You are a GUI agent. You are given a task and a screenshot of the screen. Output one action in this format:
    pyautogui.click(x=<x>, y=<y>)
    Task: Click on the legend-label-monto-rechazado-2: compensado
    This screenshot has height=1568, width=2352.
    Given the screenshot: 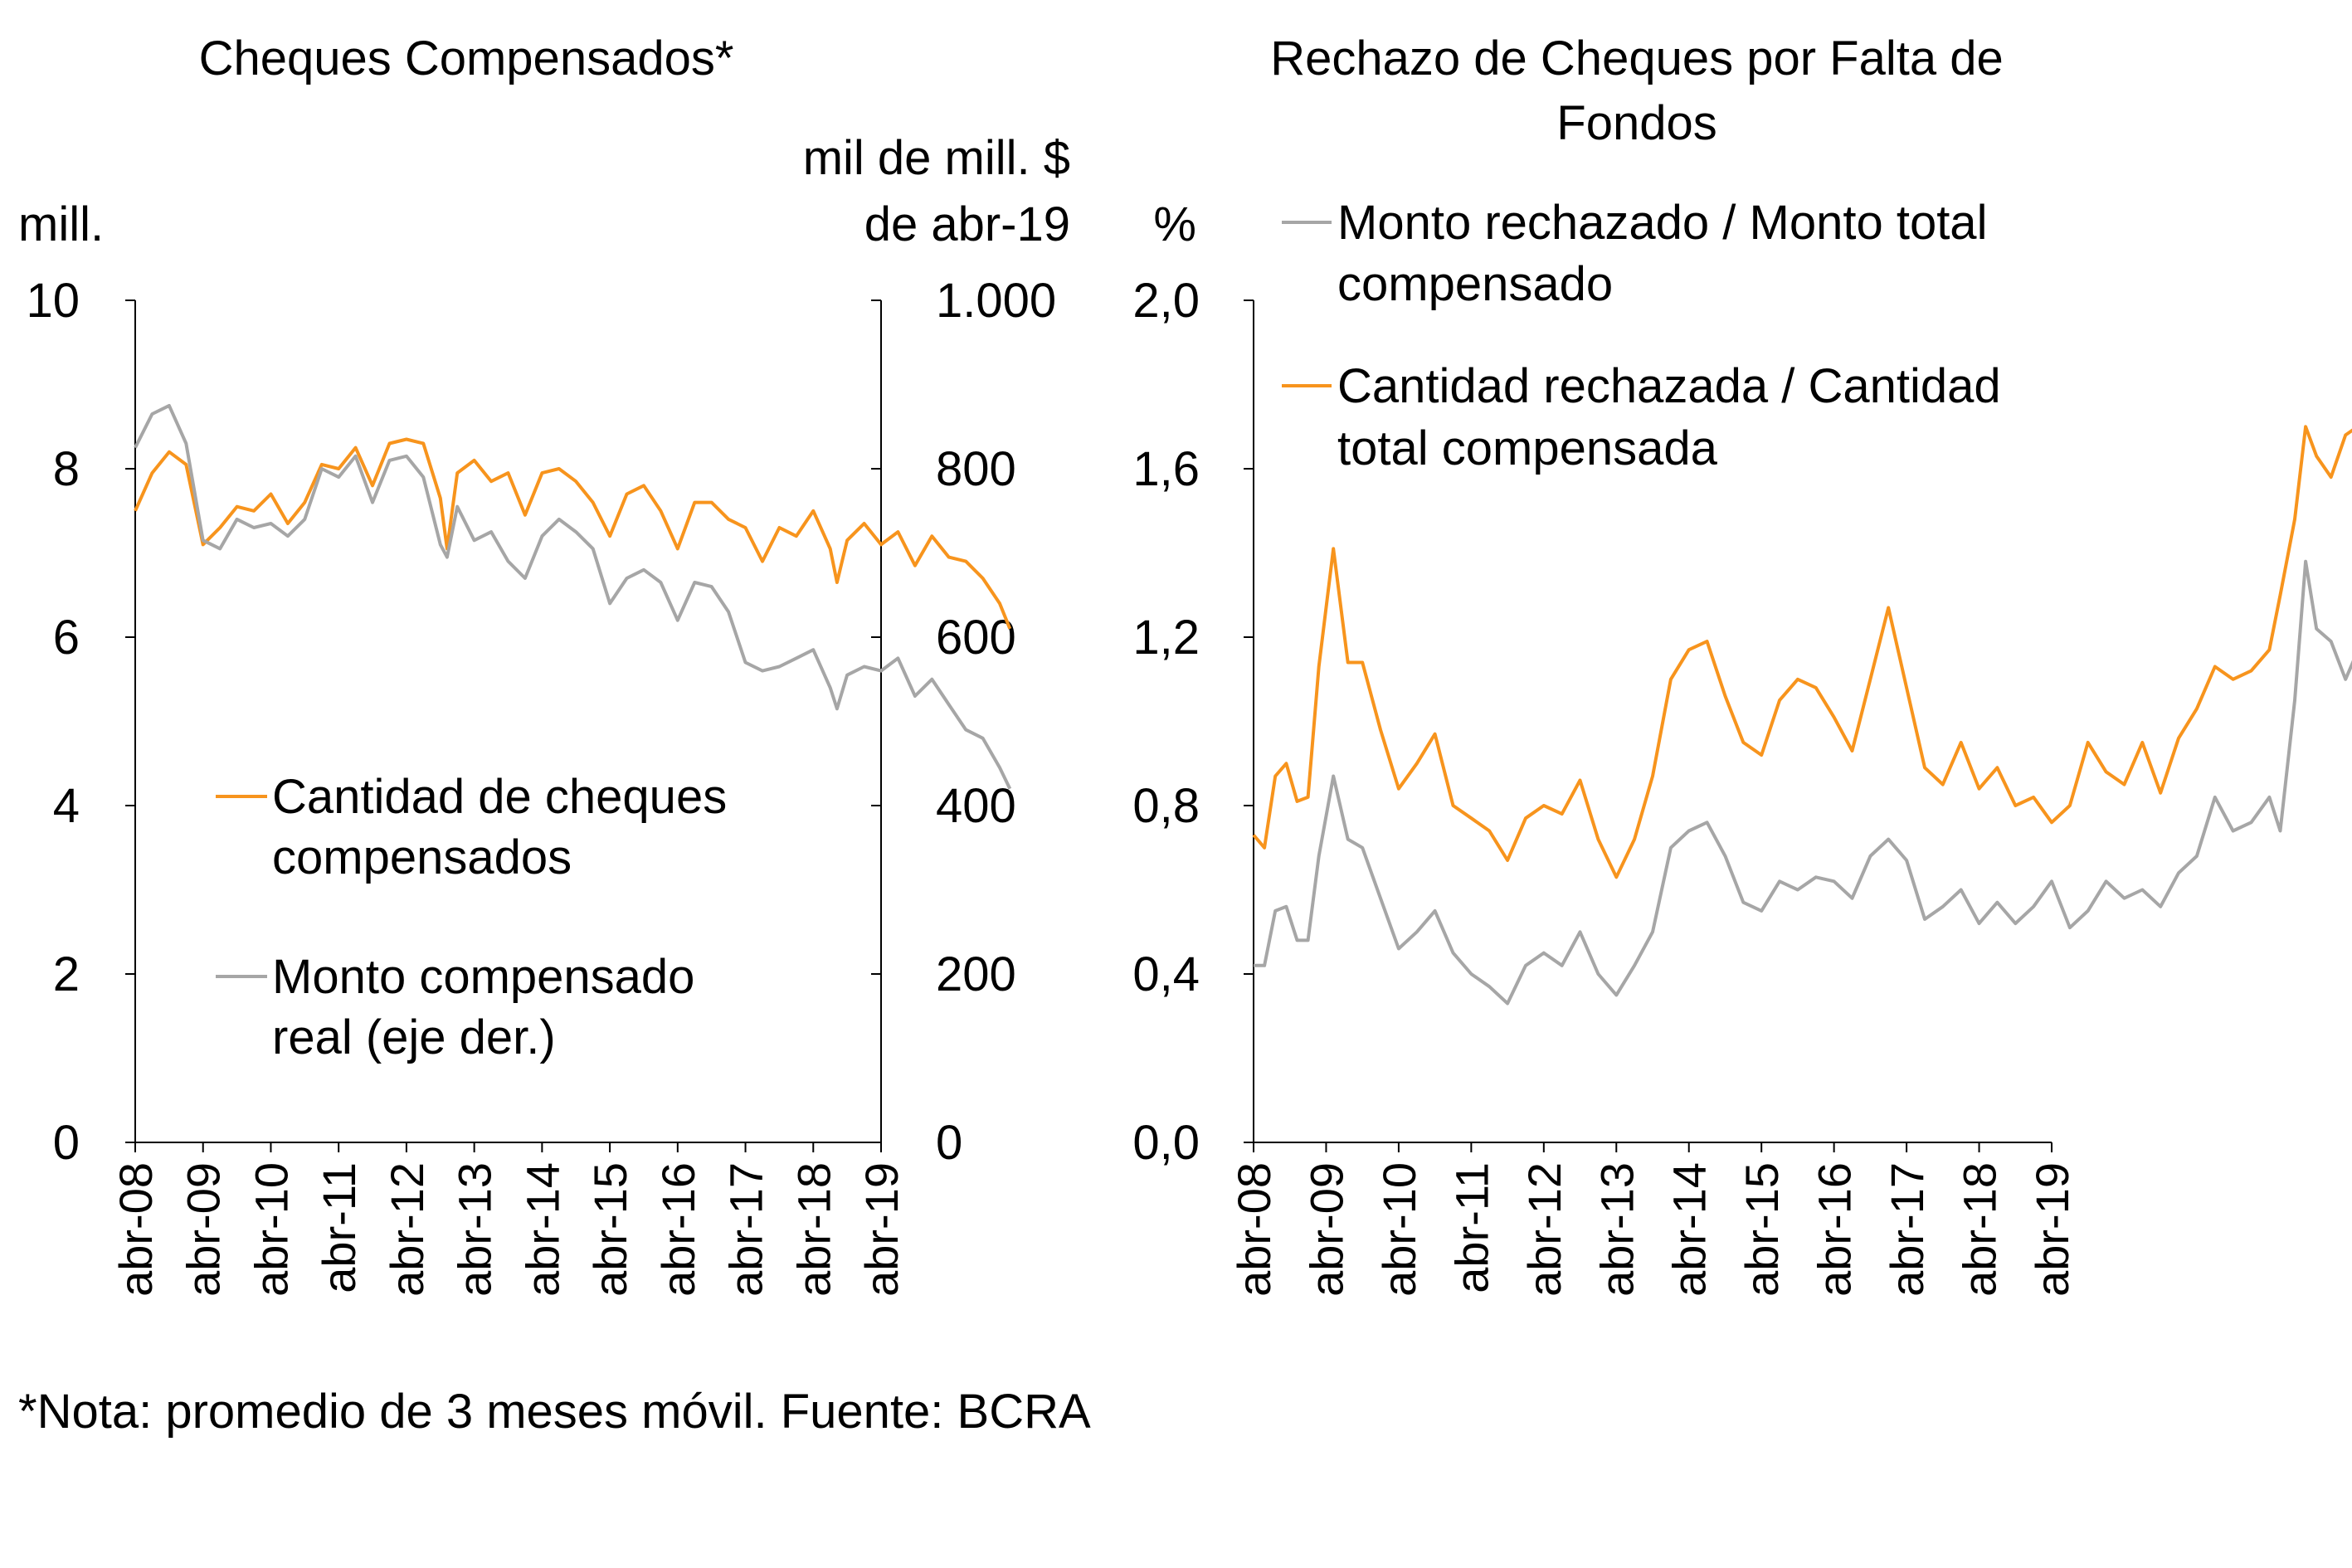 What is the action you would take?
    pyautogui.click(x=1475, y=284)
    